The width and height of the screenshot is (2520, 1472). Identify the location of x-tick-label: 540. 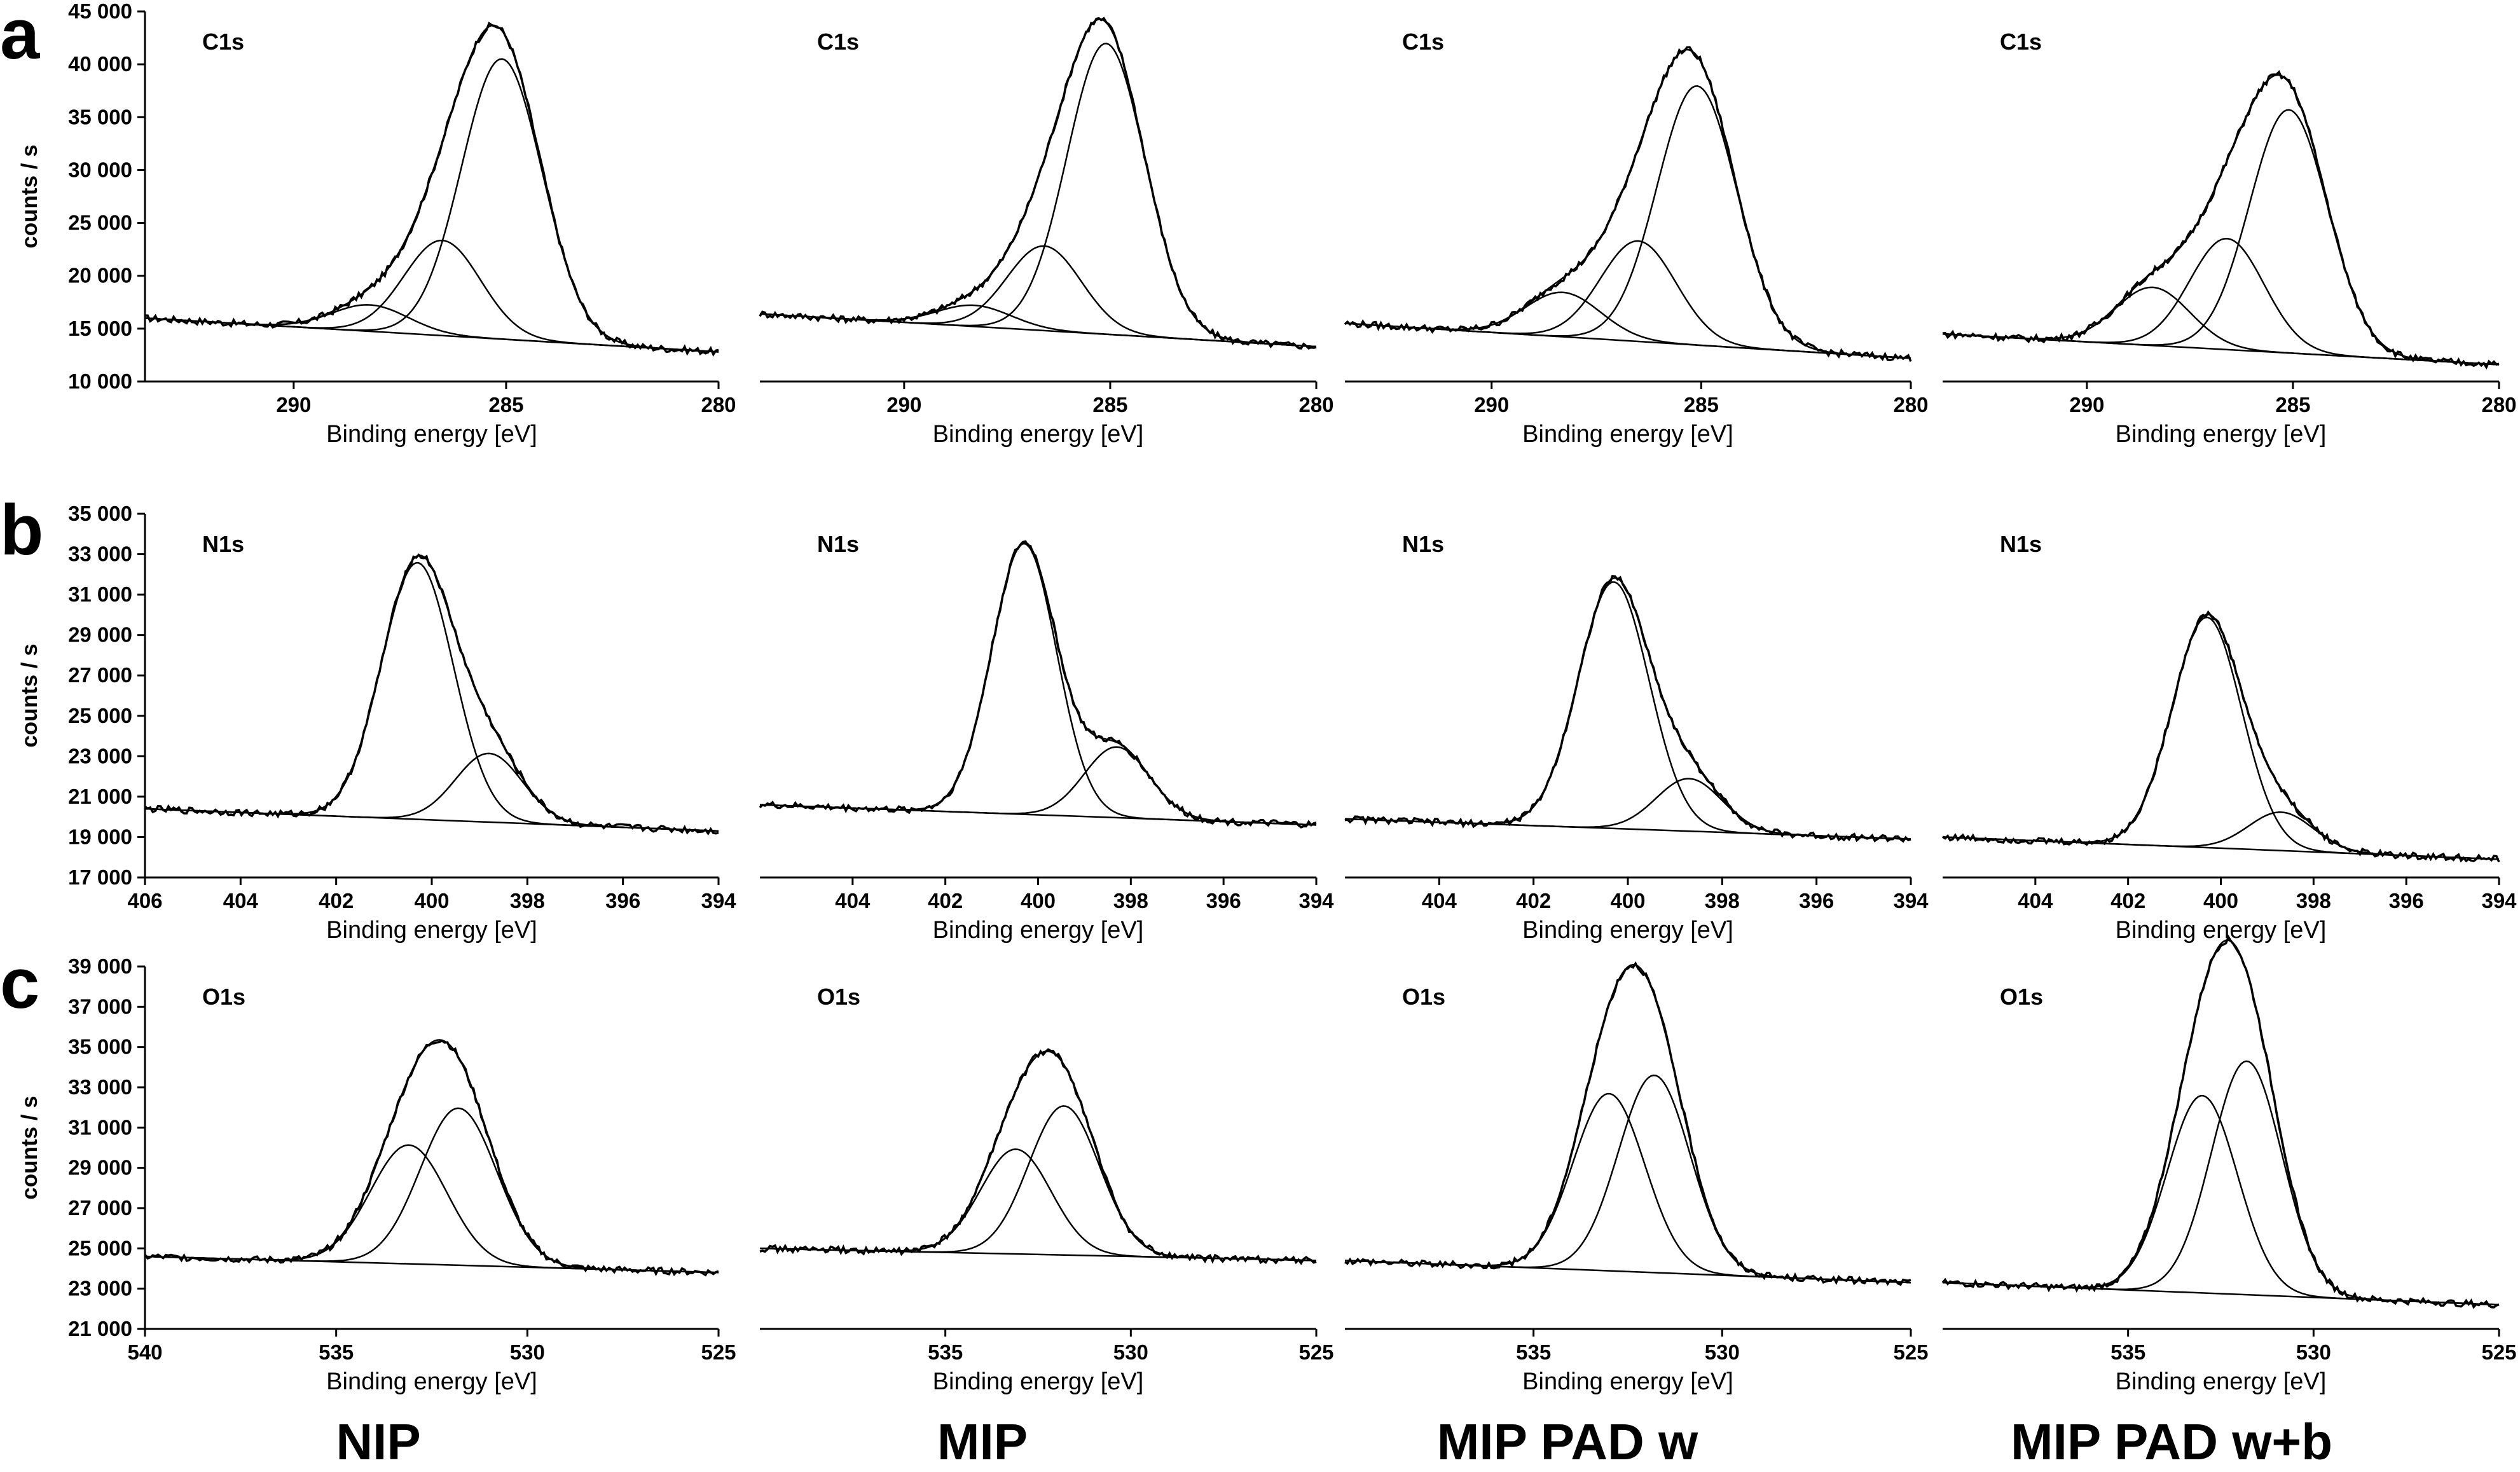
(144, 1352).